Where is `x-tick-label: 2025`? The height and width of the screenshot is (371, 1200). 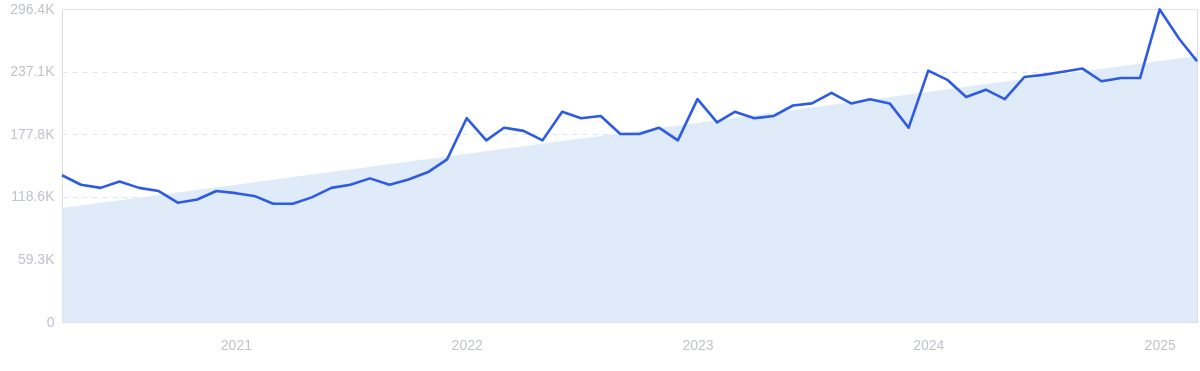 x-tick-label: 2025 is located at coordinates (1160, 344).